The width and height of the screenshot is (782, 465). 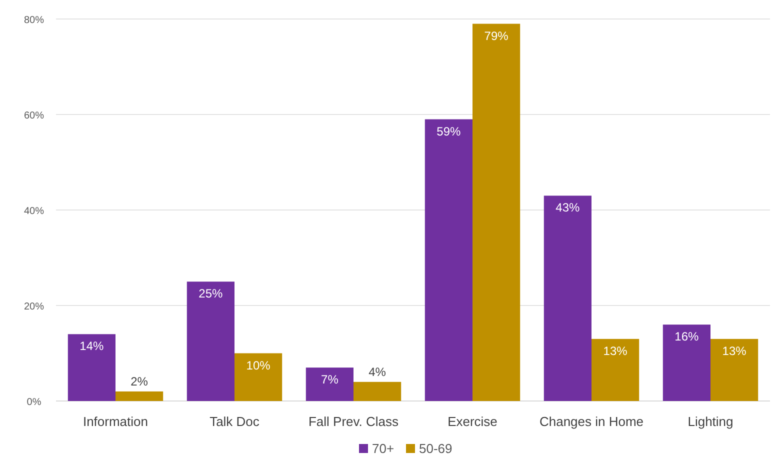 I want to click on x-tick-label: Changes in Home, so click(x=591, y=421).